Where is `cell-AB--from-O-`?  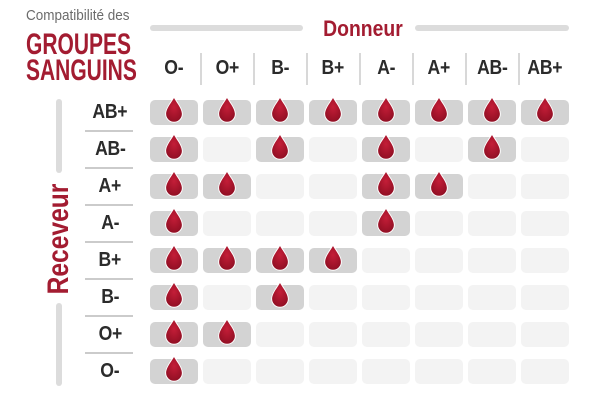
cell-AB--from-O- is located at coordinates (174, 147).